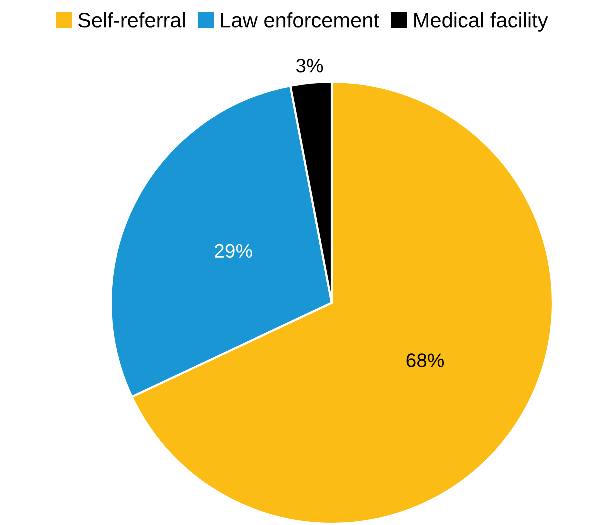  I want to click on data-label: 3%, so click(310, 66).